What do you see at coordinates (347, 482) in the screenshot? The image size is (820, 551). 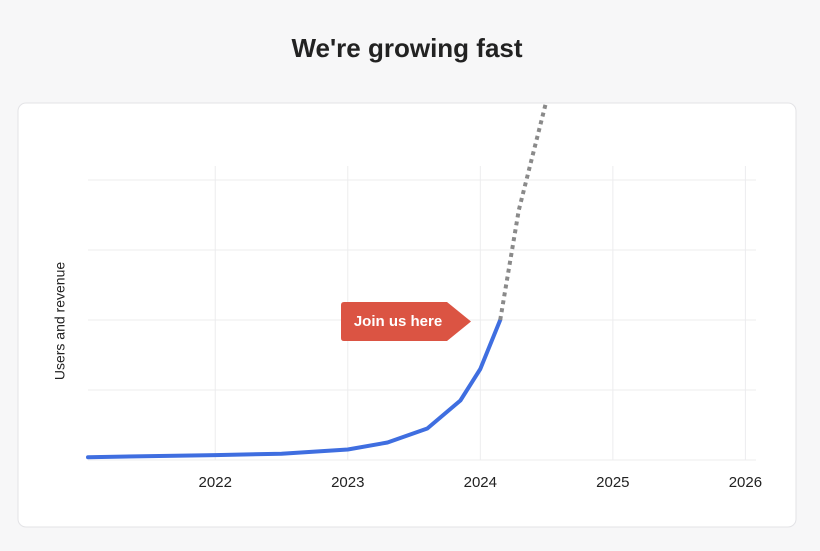 I see `x-tick-label: 2023` at bounding box center [347, 482].